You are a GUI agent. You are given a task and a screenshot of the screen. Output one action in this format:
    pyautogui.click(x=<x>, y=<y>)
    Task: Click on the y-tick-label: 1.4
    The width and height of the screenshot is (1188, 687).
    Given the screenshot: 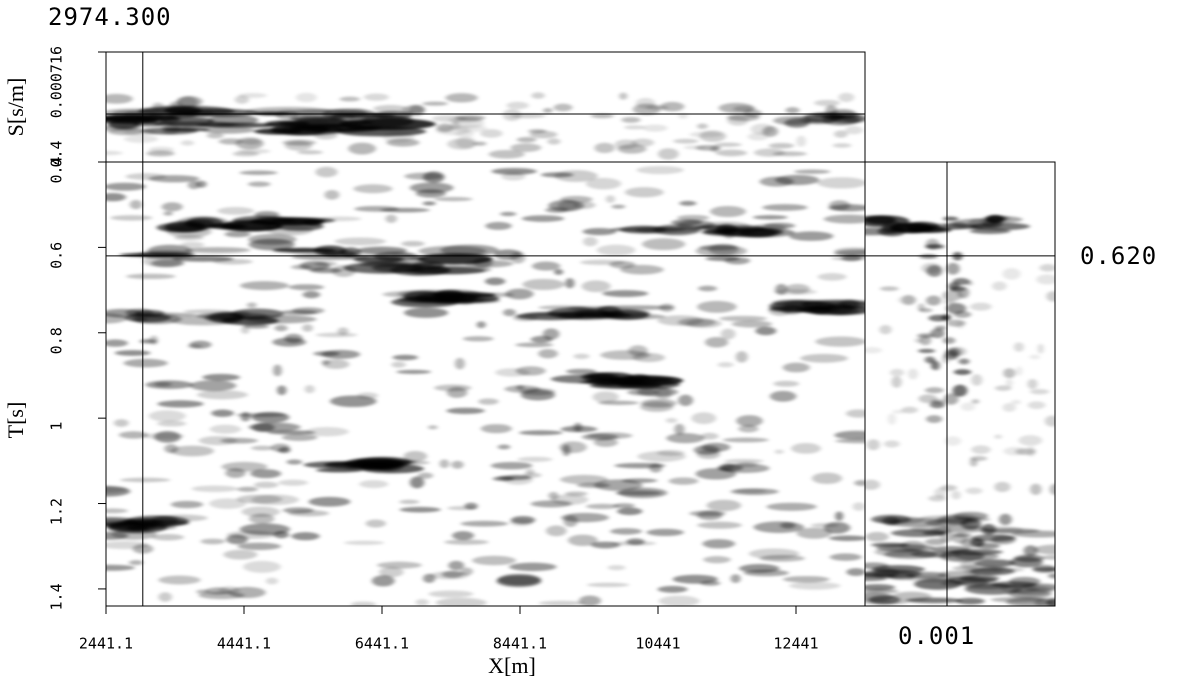 What is the action you would take?
    pyautogui.click(x=57, y=596)
    